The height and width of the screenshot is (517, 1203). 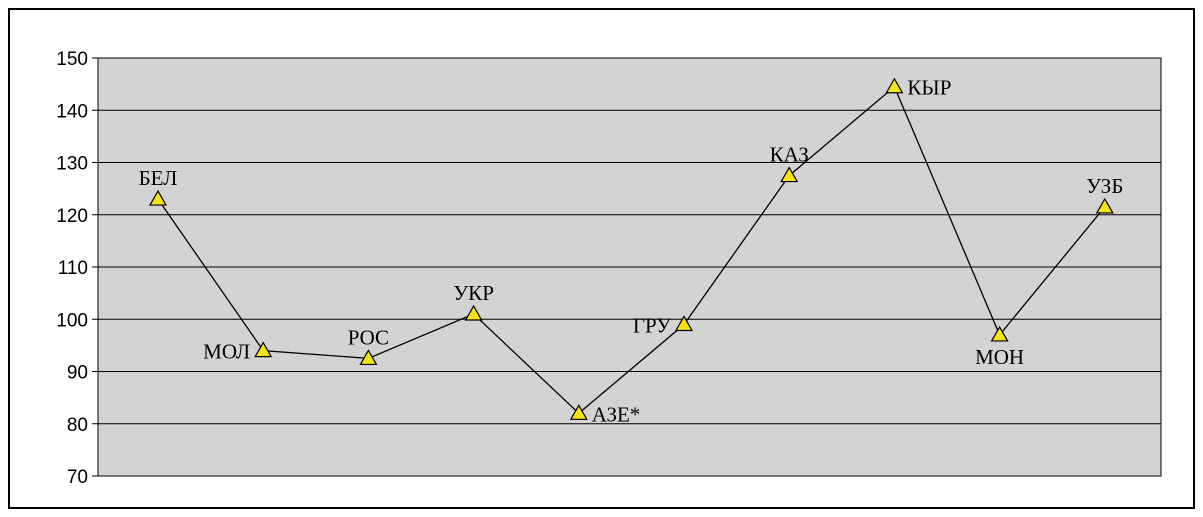 What do you see at coordinates (72, 59) in the screenshot?
I see `y-tick-label: 150` at bounding box center [72, 59].